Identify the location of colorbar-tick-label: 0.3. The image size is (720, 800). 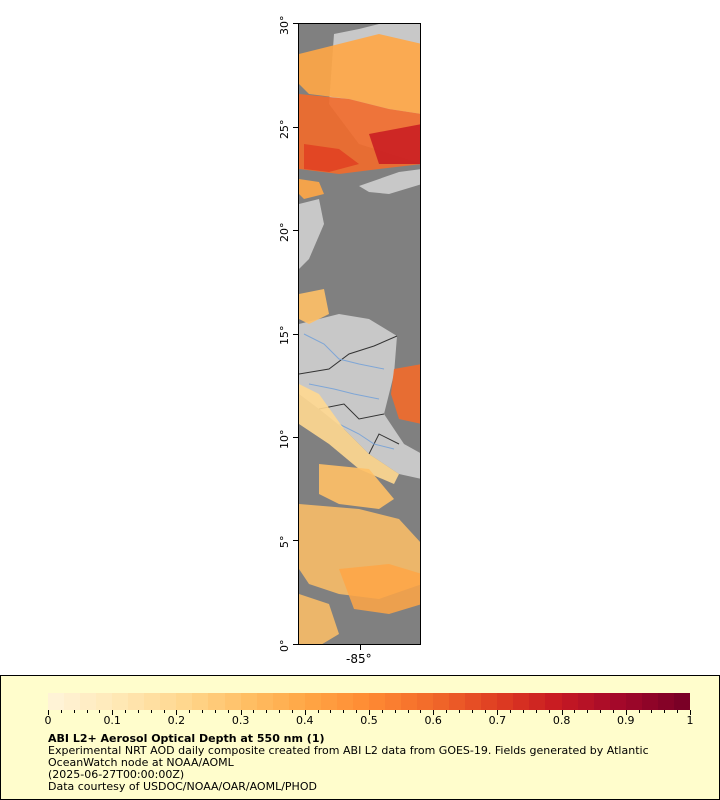
(240, 720).